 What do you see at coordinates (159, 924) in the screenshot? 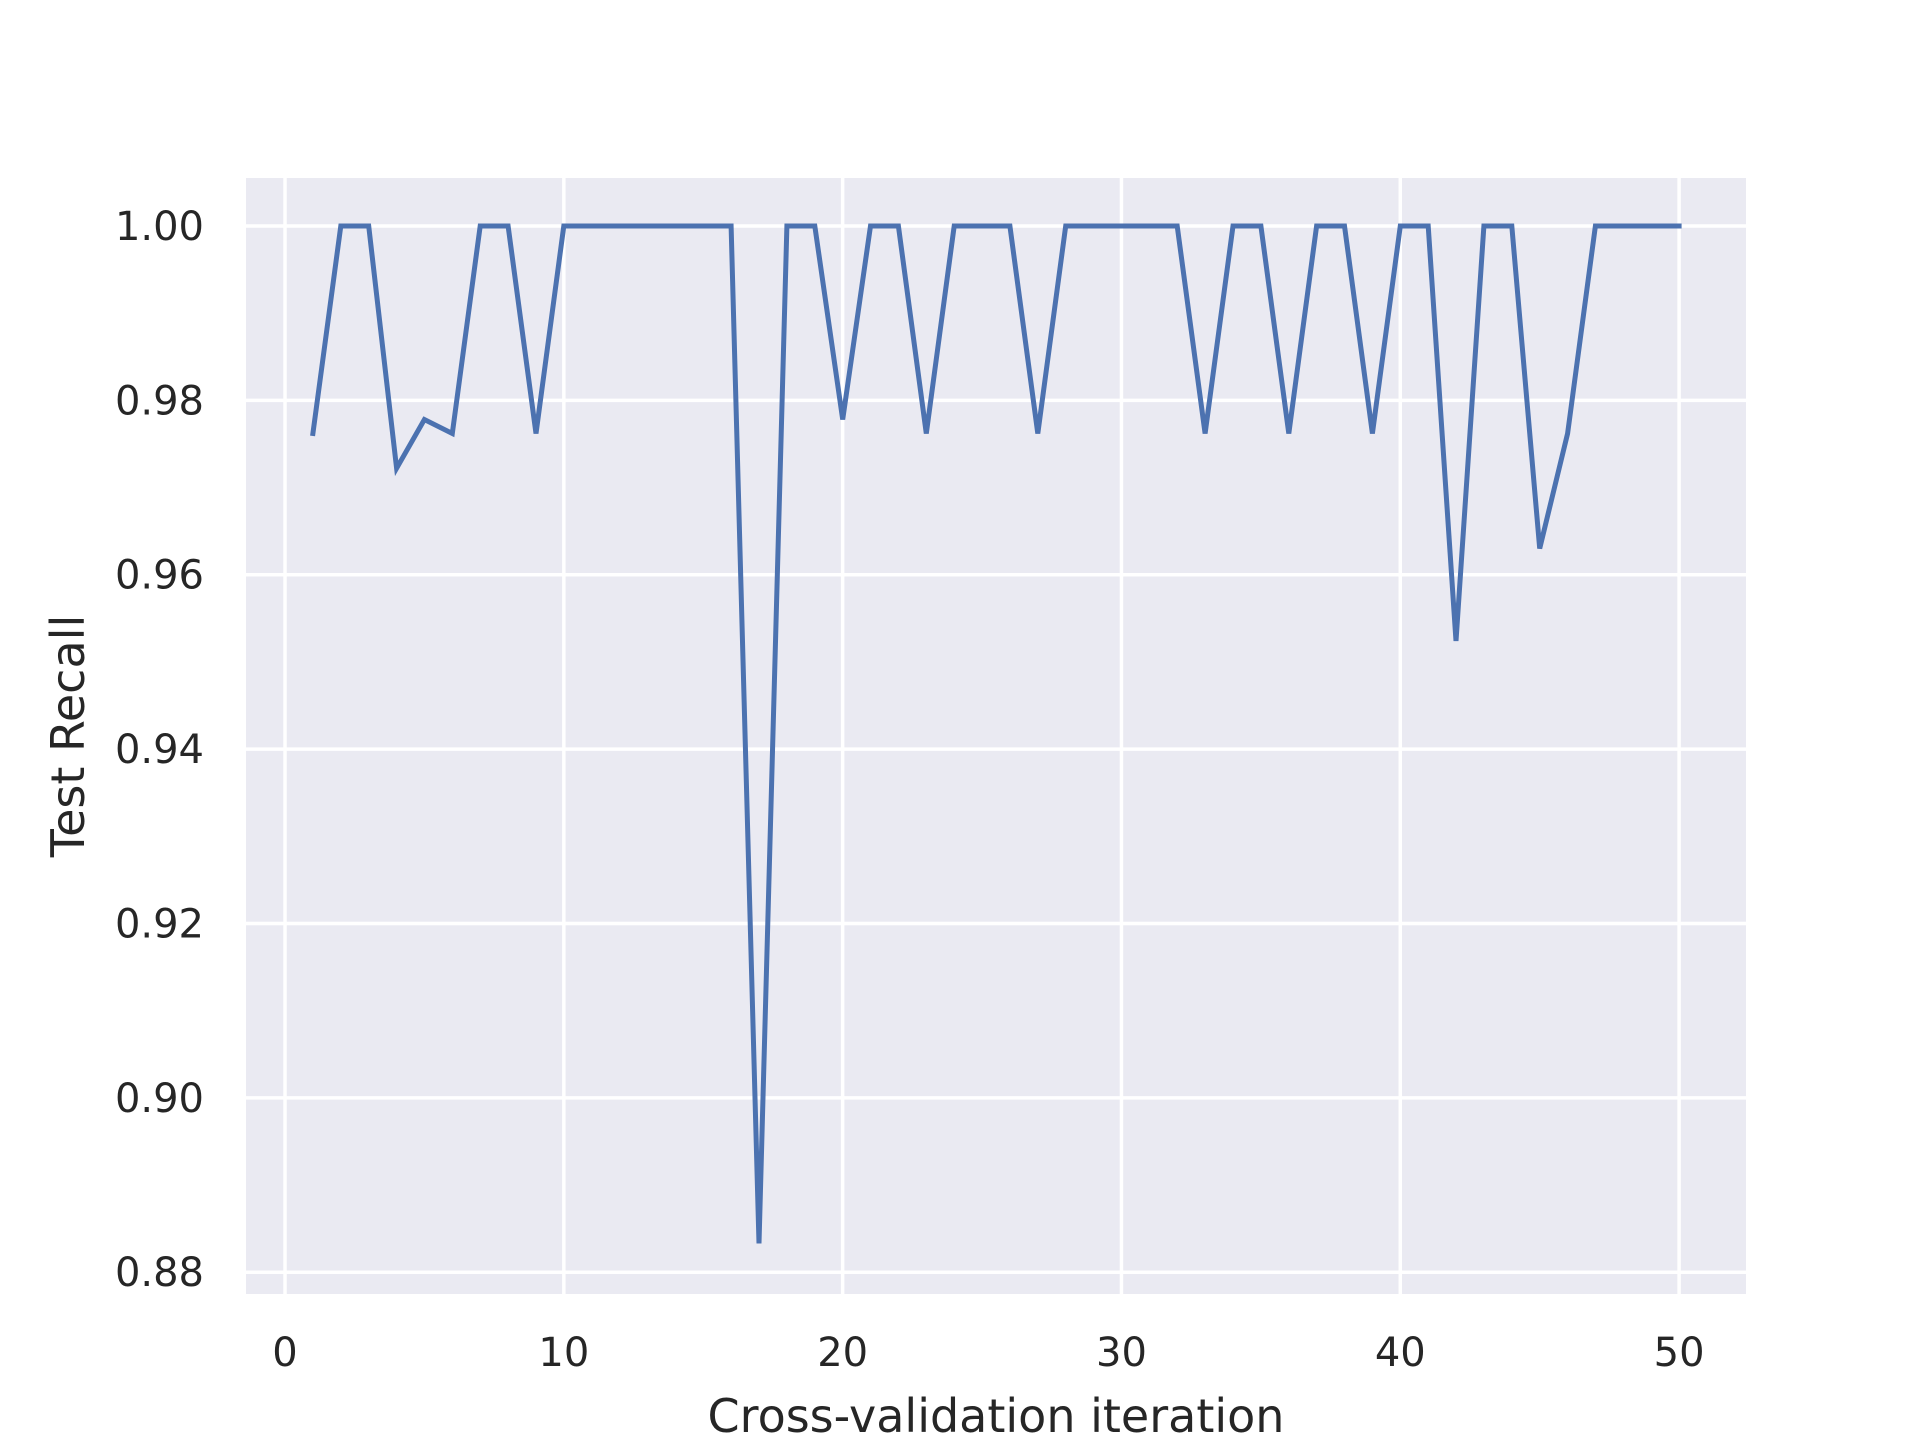
I see `y-tick-label: 0.92` at bounding box center [159, 924].